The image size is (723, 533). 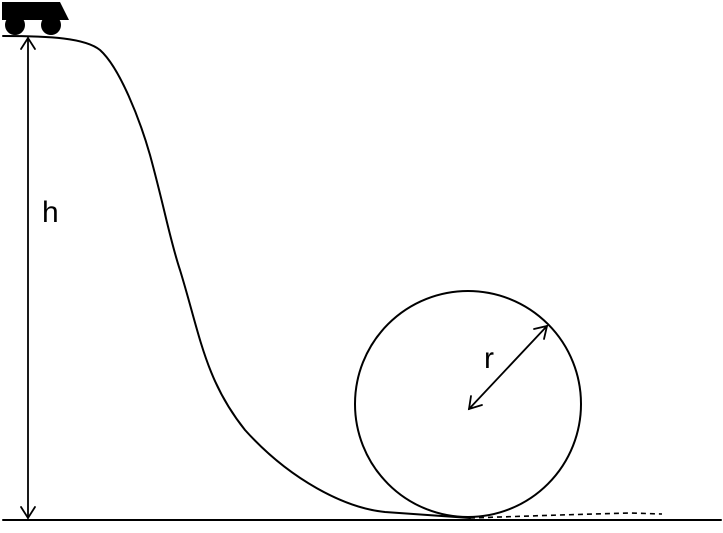 I want to click on radius-arrow, so click(x=508, y=367).